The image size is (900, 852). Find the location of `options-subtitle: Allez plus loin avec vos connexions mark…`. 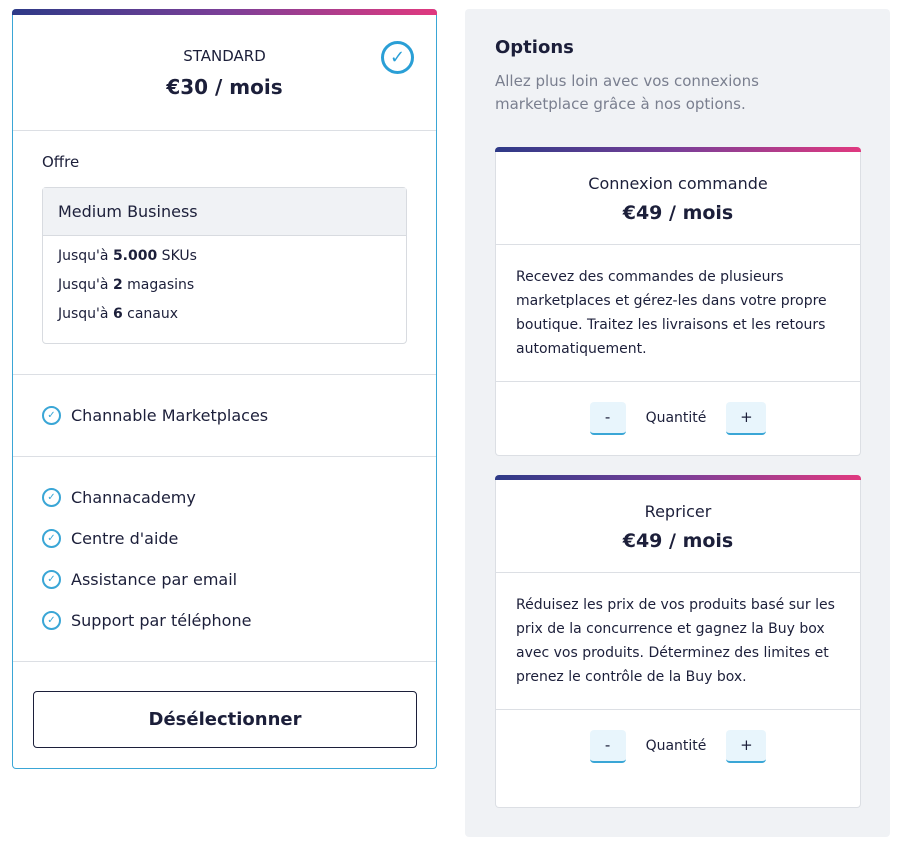

options-subtitle: Allez plus loin avec vos connexions mark… is located at coordinates (627, 92).